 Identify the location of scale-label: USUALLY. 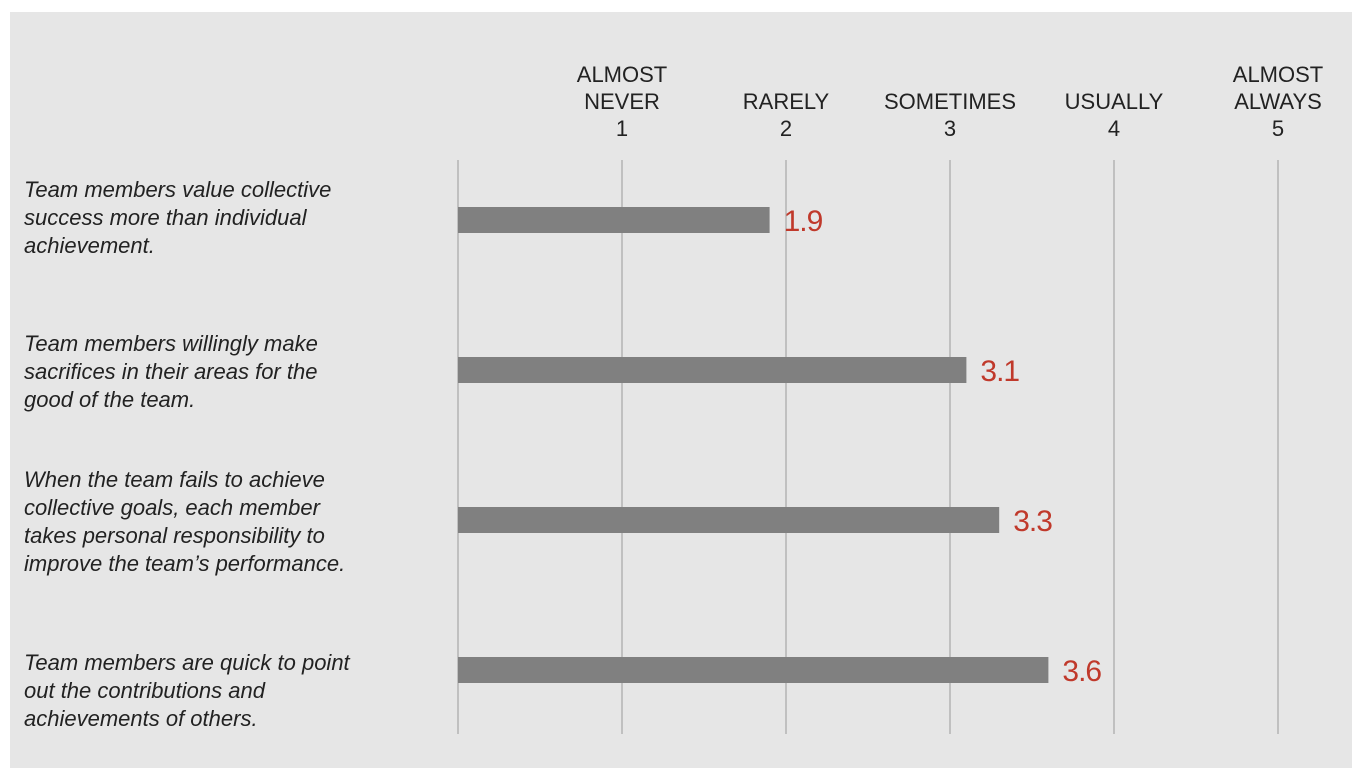
(1114, 101).